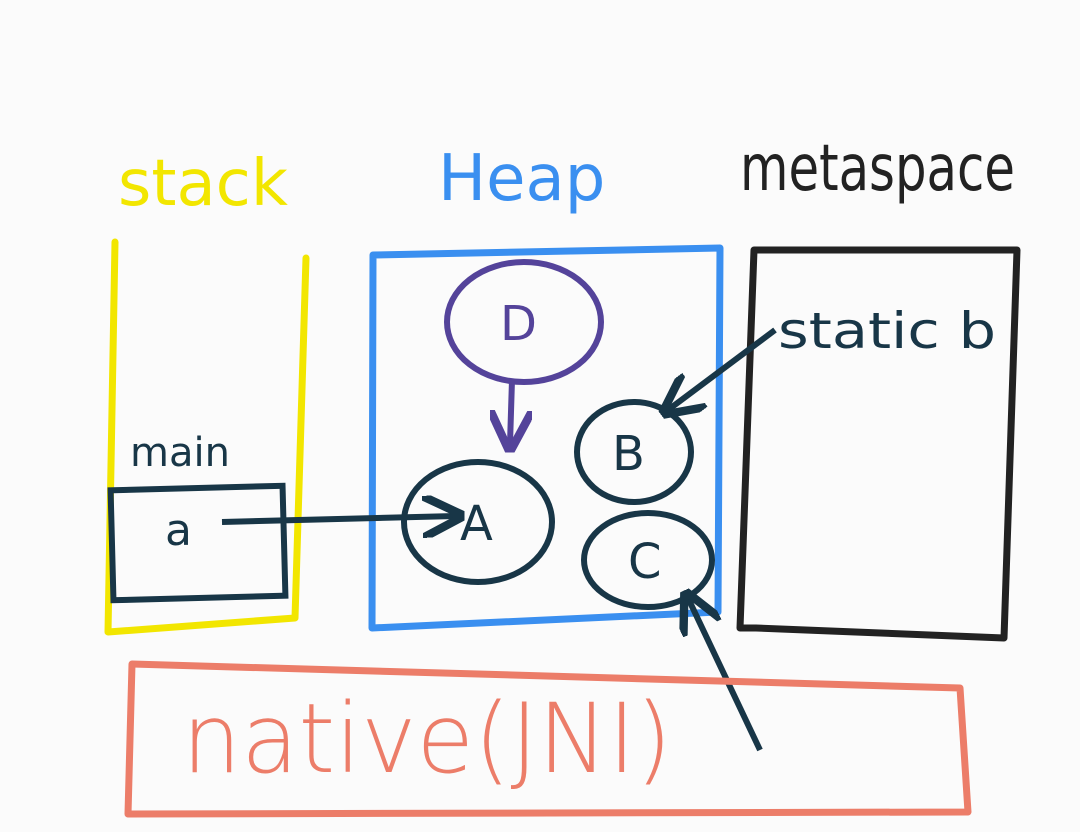 The image size is (1080, 832). I want to click on stack-region, so click(207, 437).